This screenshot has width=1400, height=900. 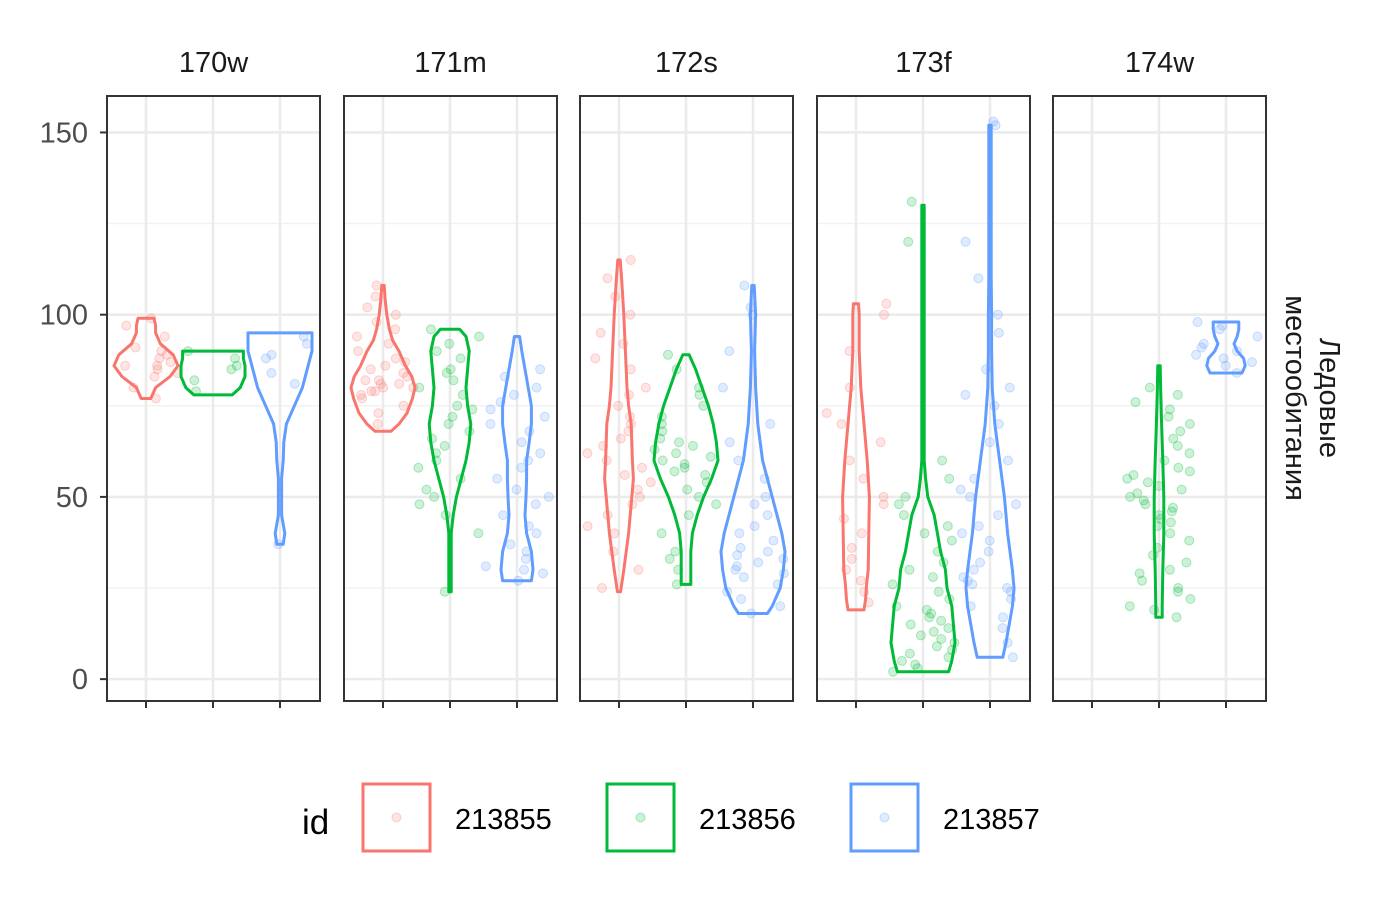 What do you see at coordinates (80, 680) in the screenshot?
I see `y-tick-label: 0` at bounding box center [80, 680].